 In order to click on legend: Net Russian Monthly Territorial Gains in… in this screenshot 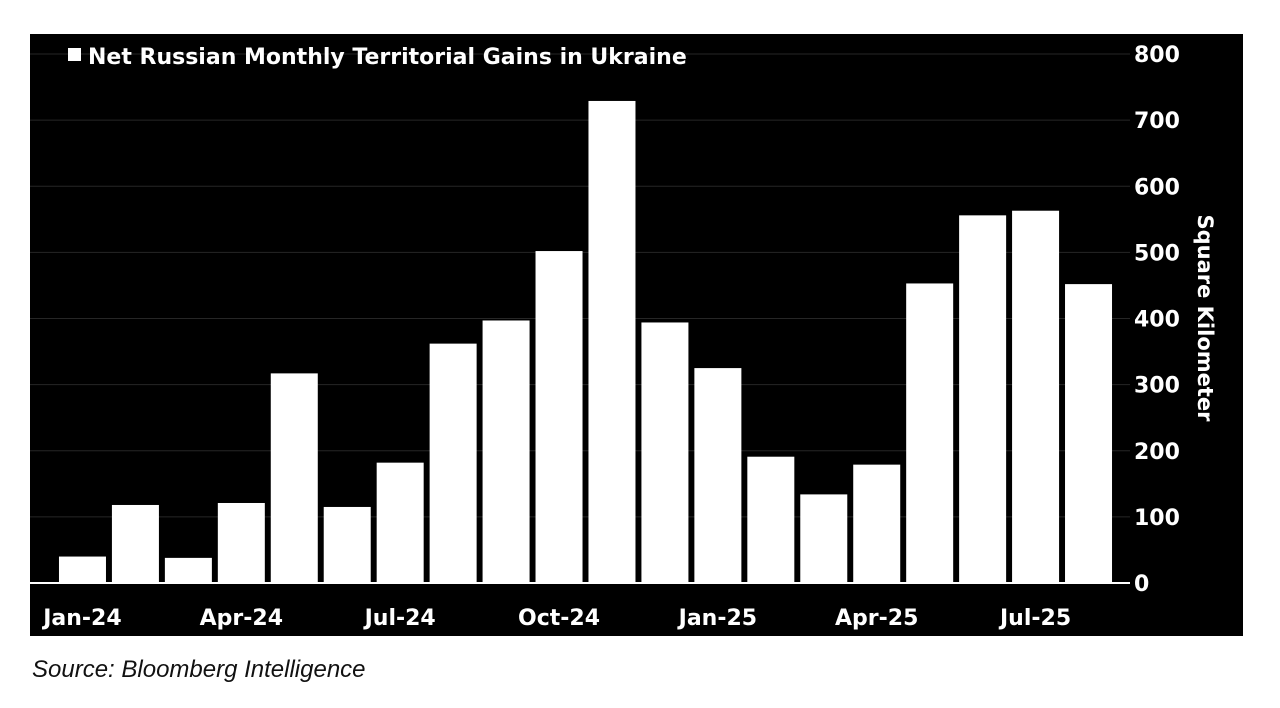, I will do `click(377, 57)`.